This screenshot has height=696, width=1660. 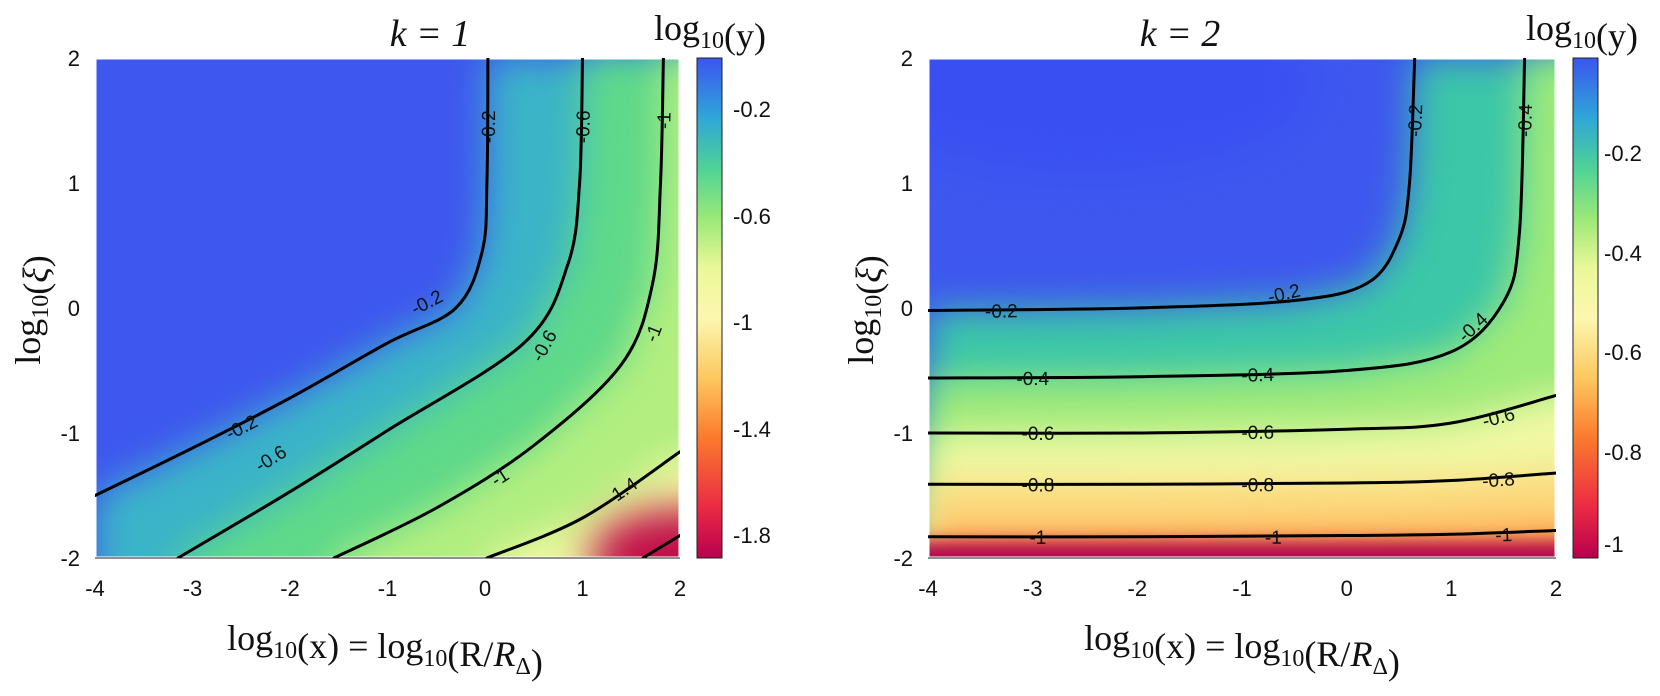 What do you see at coordinates (1584, 283) in the screenshot?
I see `colorbar-k2: log10(y) -0.2 -0.4 -0.6 -0.8 -1` at bounding box center [1584, 283].